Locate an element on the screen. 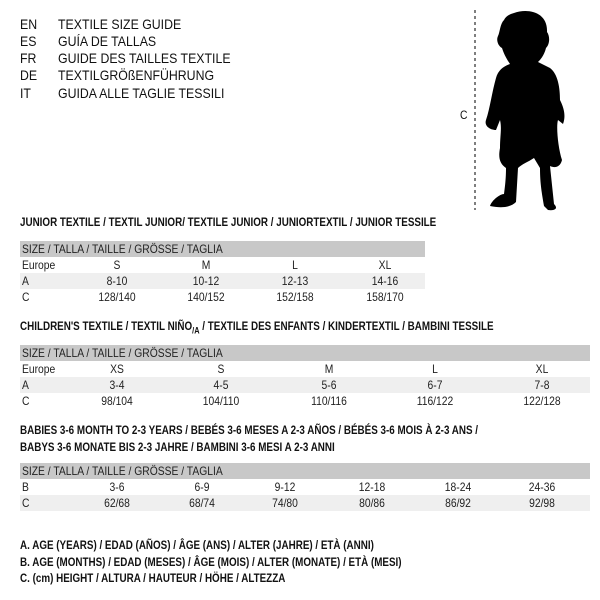 This screenshot has width=600, height=600. lang-code: ES is located at coordinates (28, 41).